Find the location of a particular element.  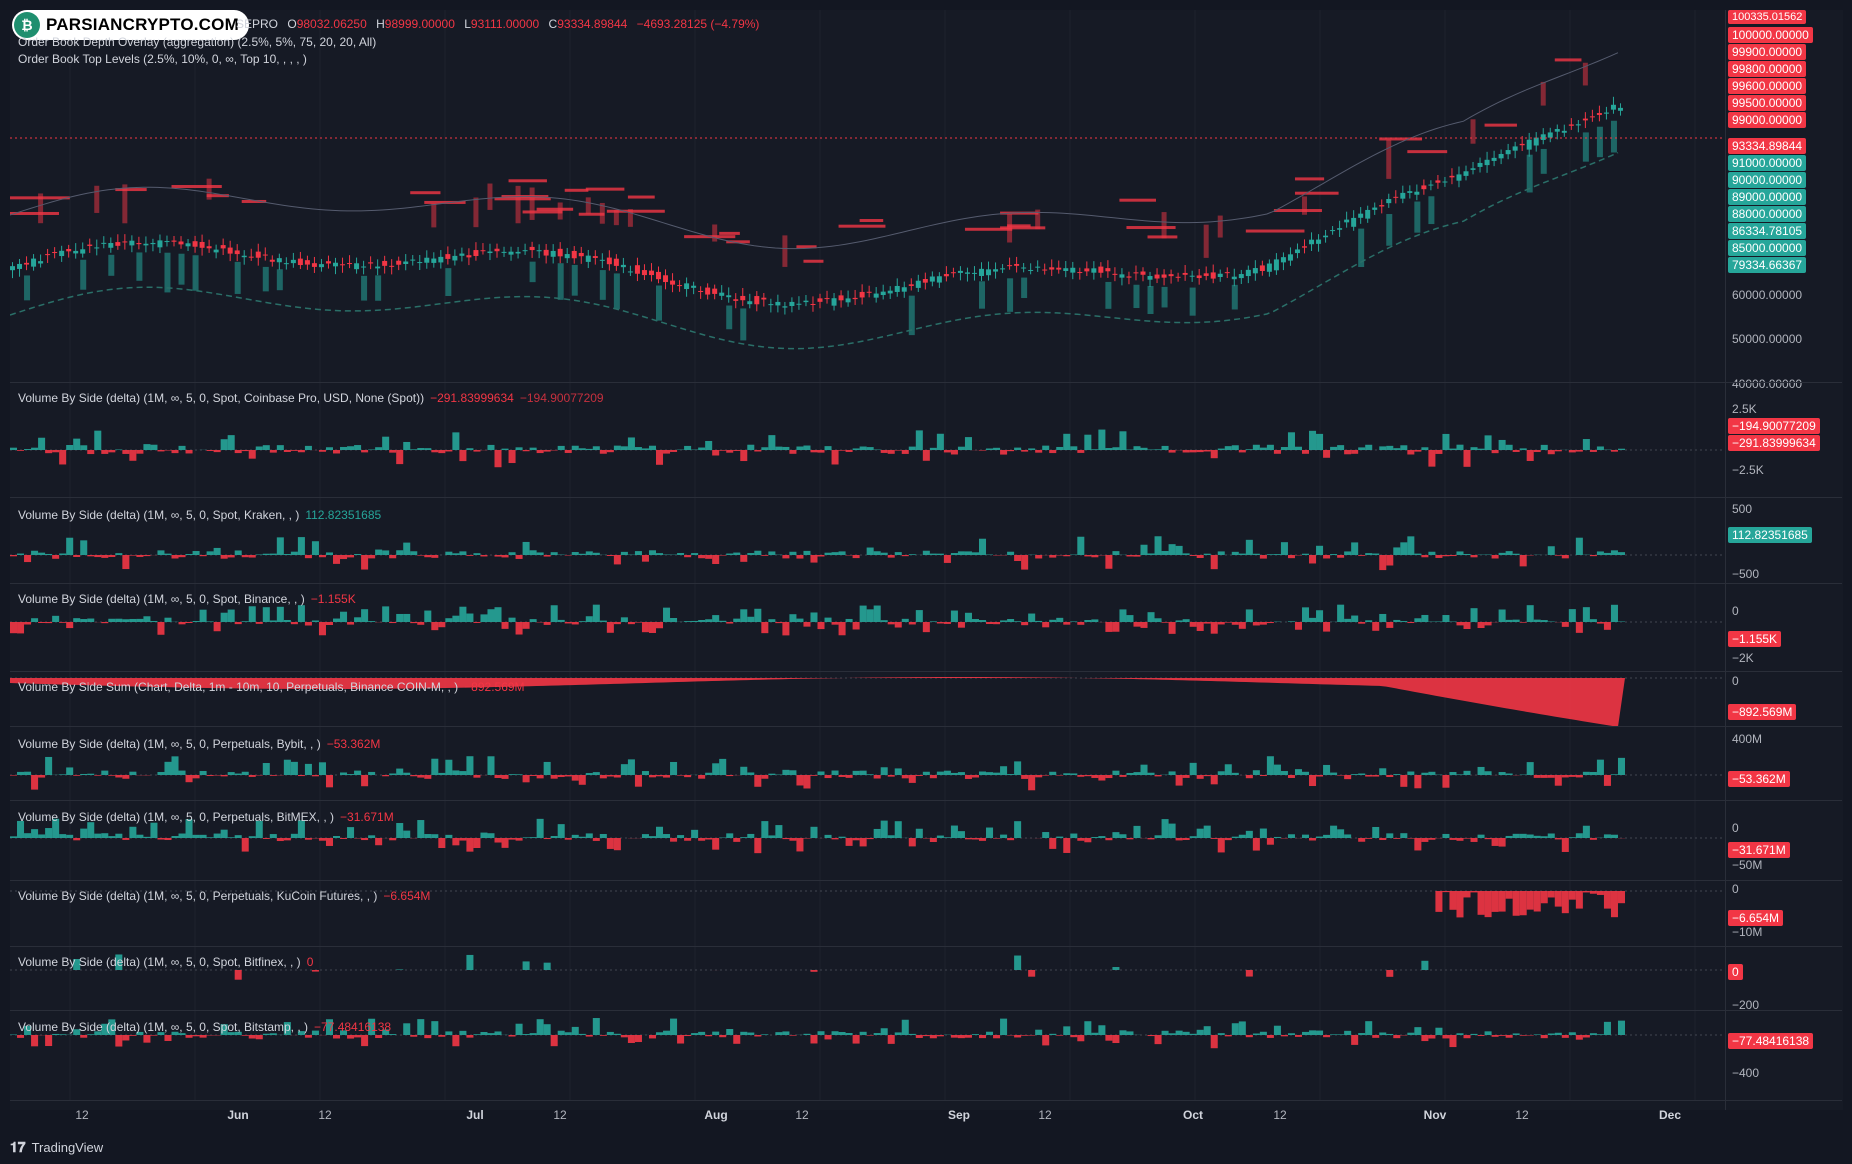

depth-bar-ask is located at coordinates (476, 212).